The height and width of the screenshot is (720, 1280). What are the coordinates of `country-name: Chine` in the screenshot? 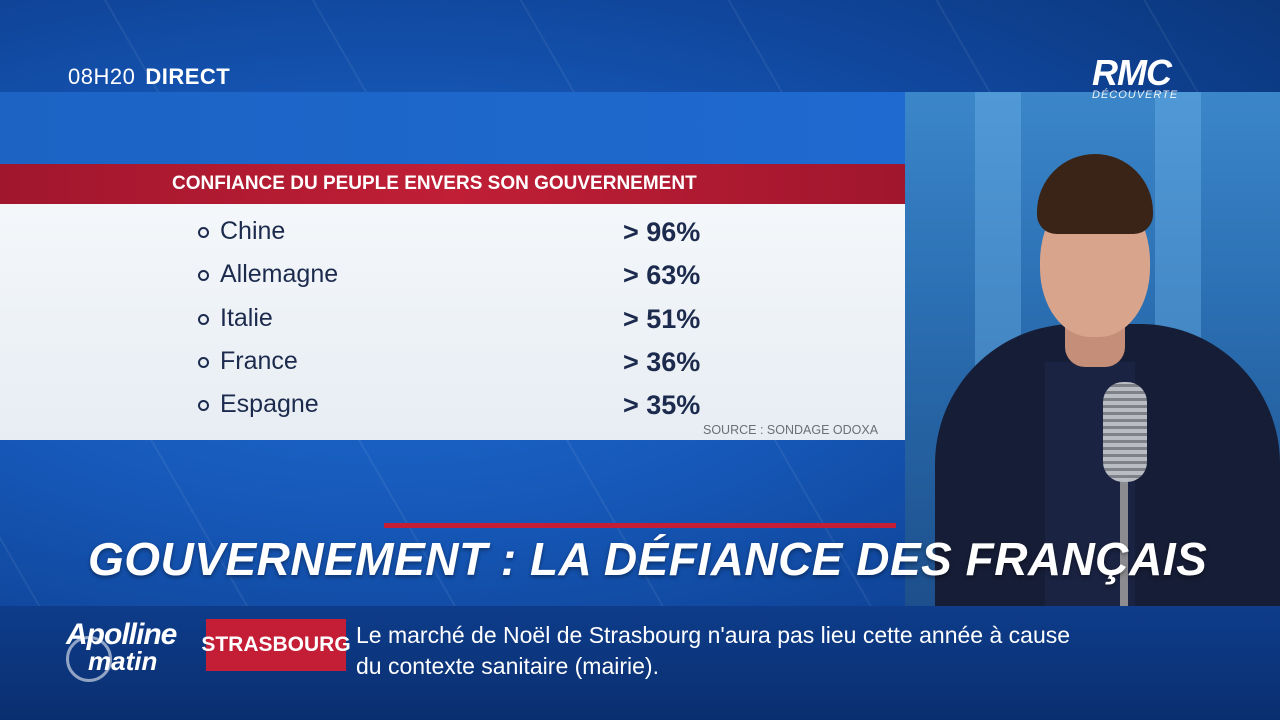 It's located at (253, 231).